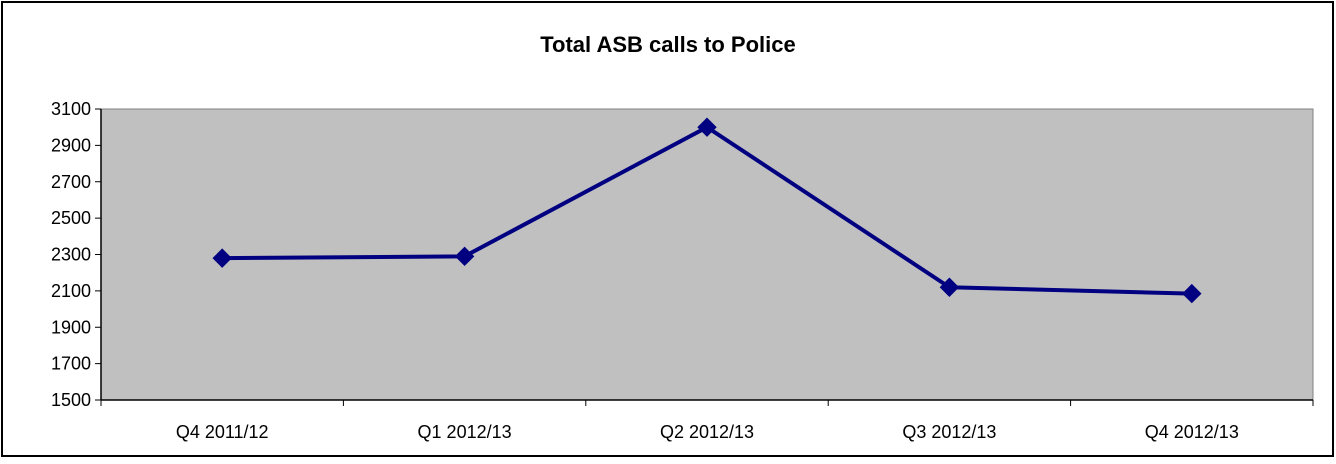 The height and width of the screenshot is (464, 1336). I want to click on y-tick-label: 2100, so click(71, 291).